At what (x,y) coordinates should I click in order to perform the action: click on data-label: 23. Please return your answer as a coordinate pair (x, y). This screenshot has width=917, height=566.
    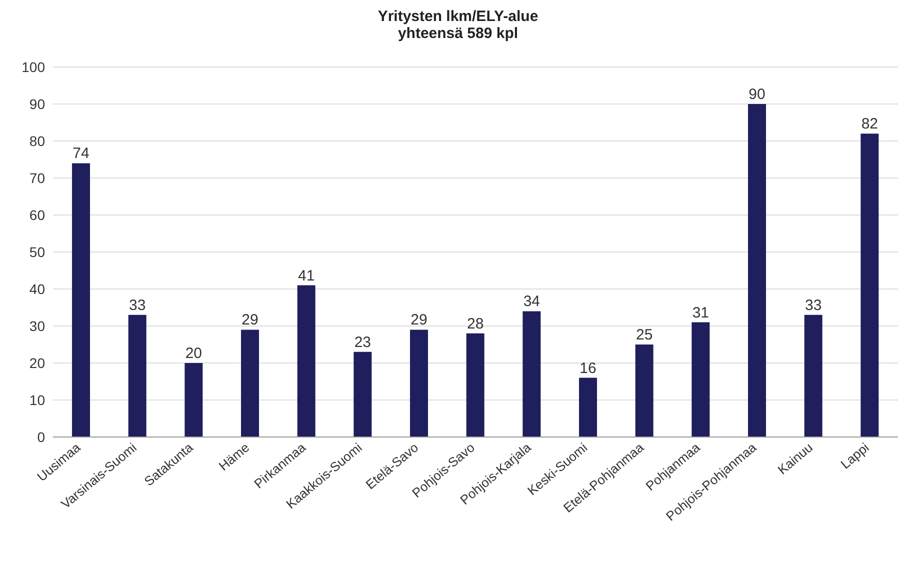
    Looking at the image, I should click on (363, 342).